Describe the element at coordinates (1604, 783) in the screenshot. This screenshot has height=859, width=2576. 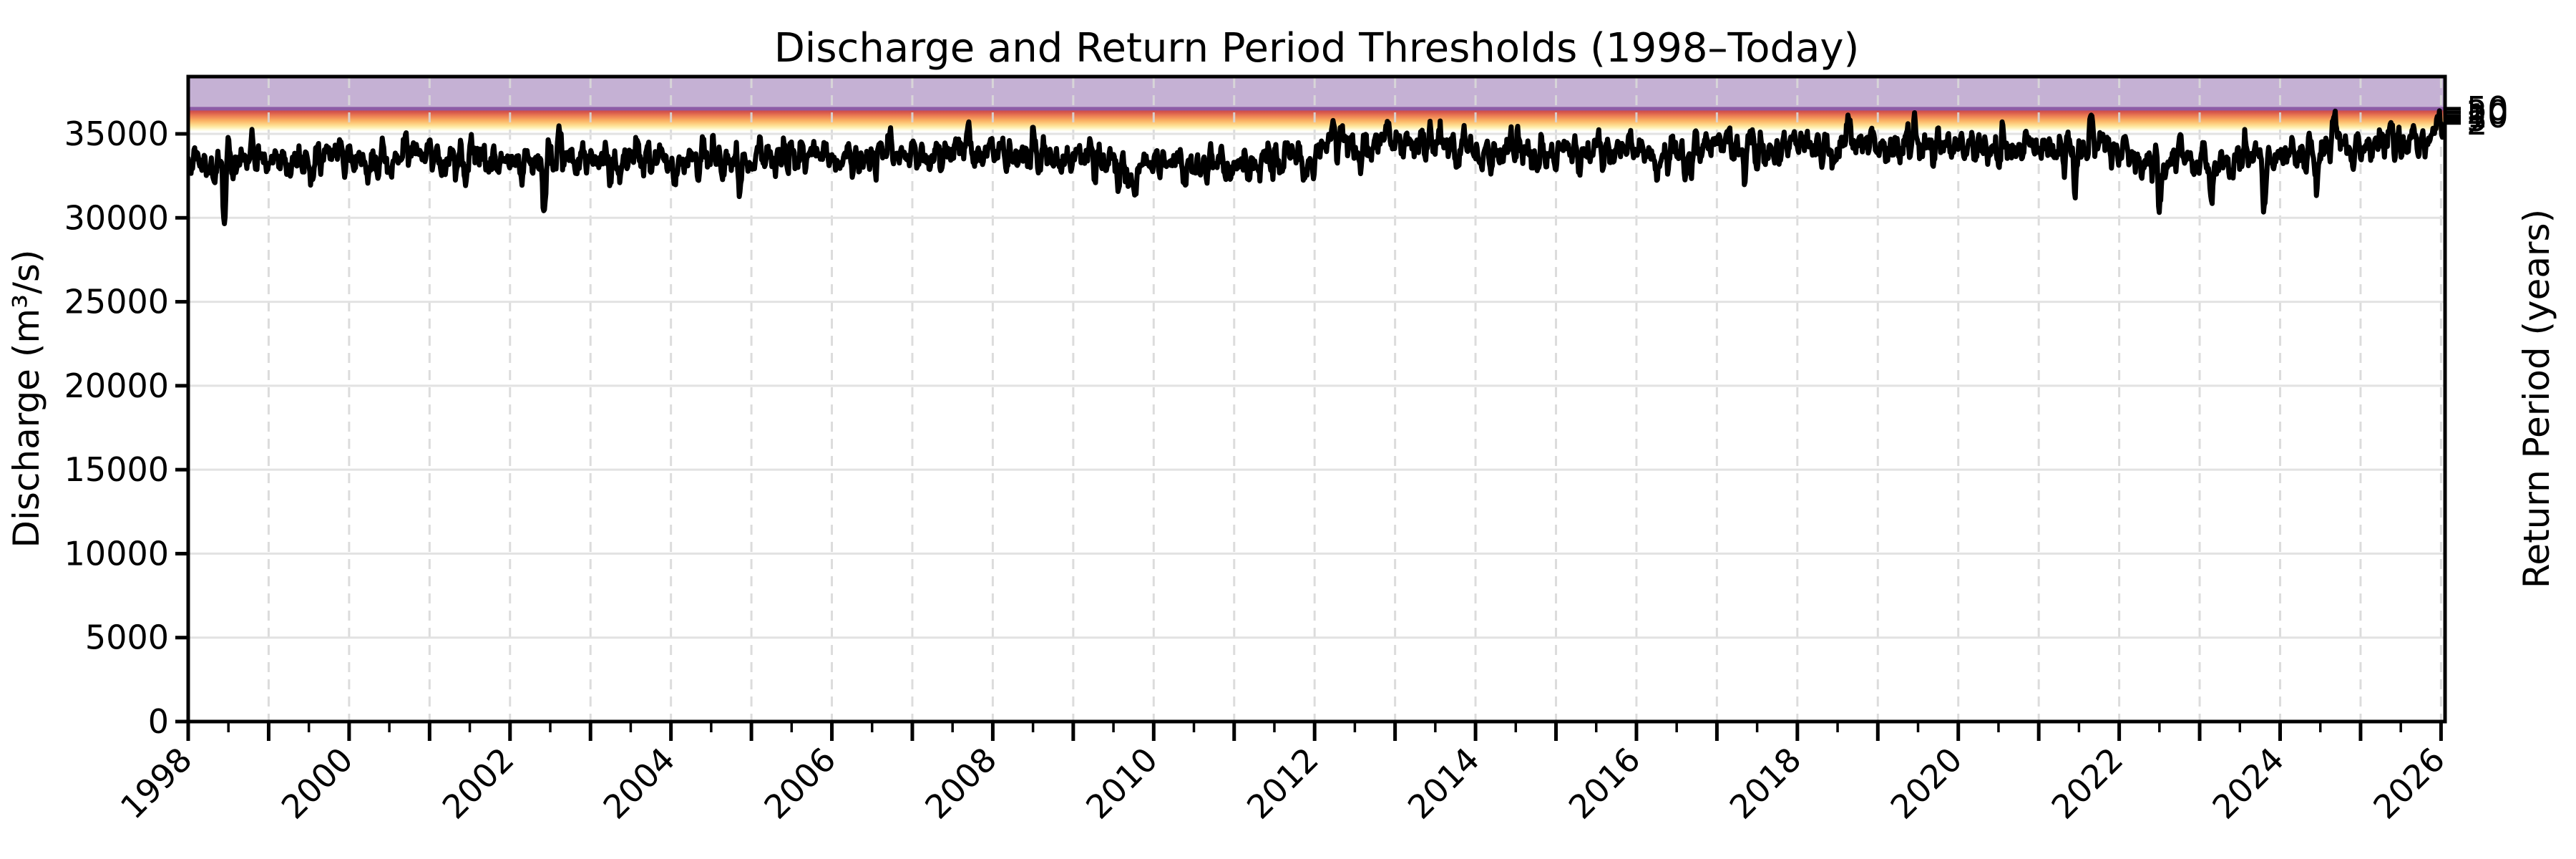
I see `x-tick-label: 2016` at that location.